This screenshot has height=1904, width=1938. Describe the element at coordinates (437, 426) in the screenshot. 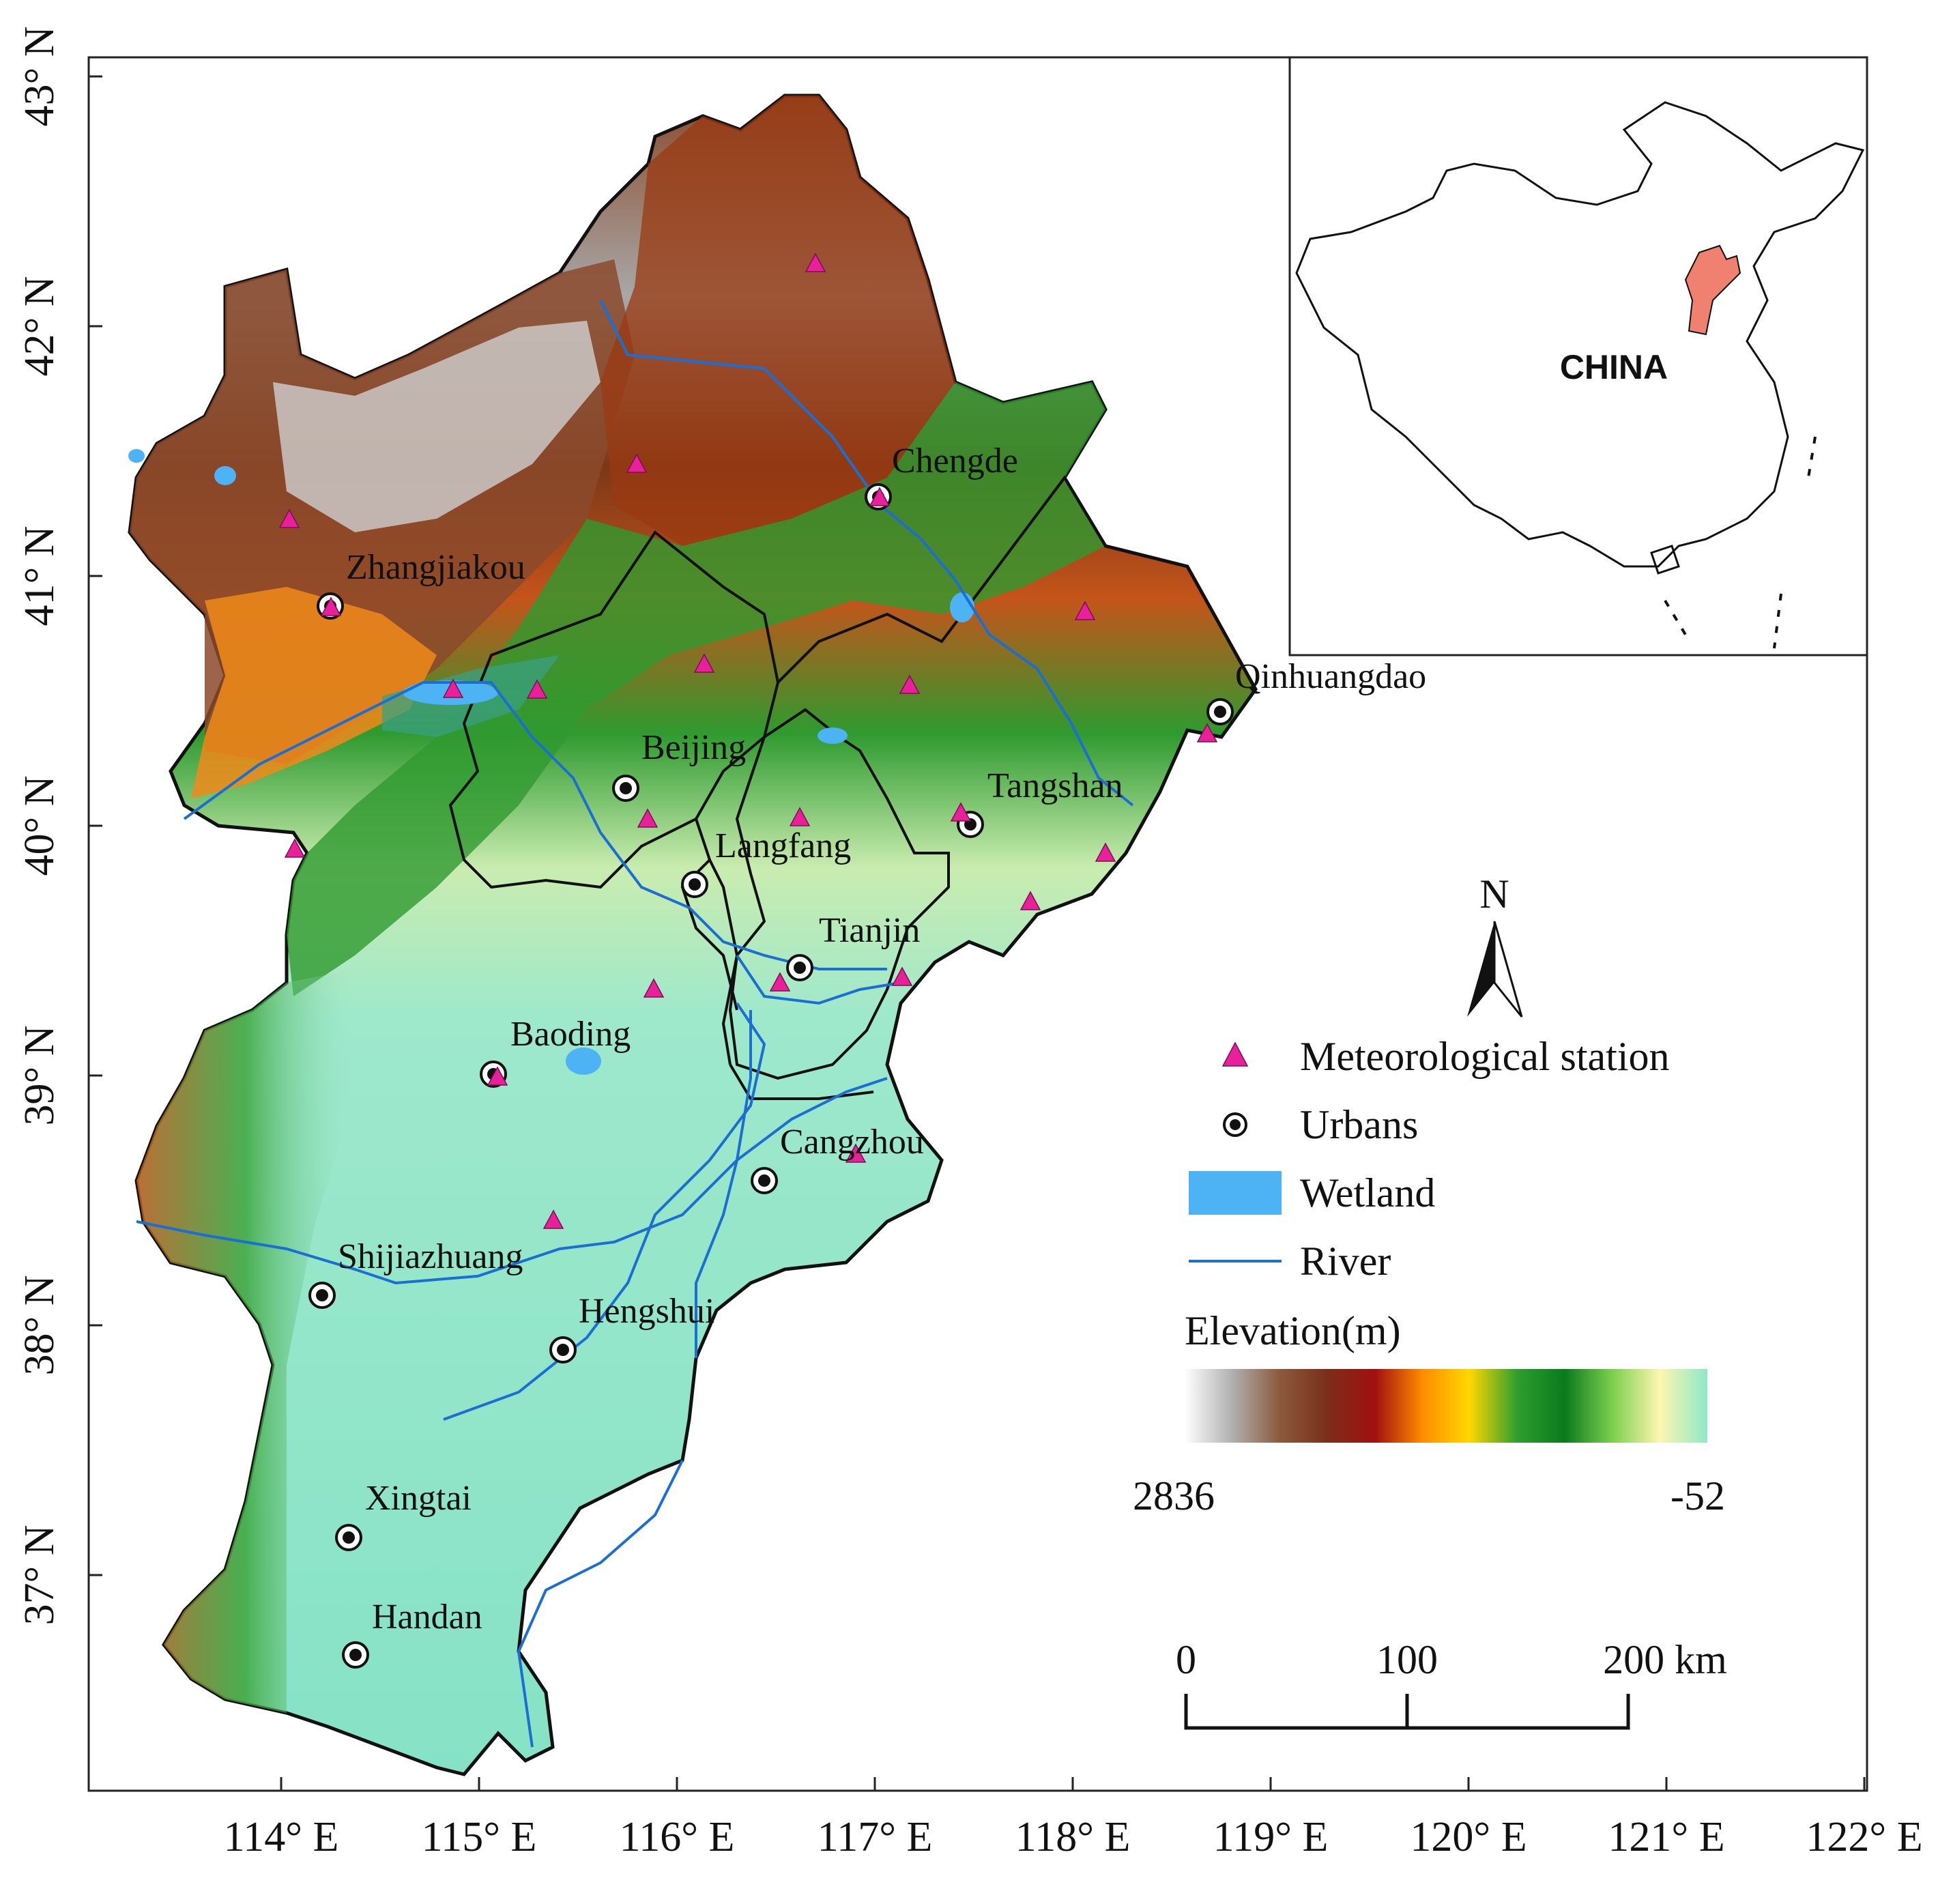

I see `northwest-plateau-snow` at that location.